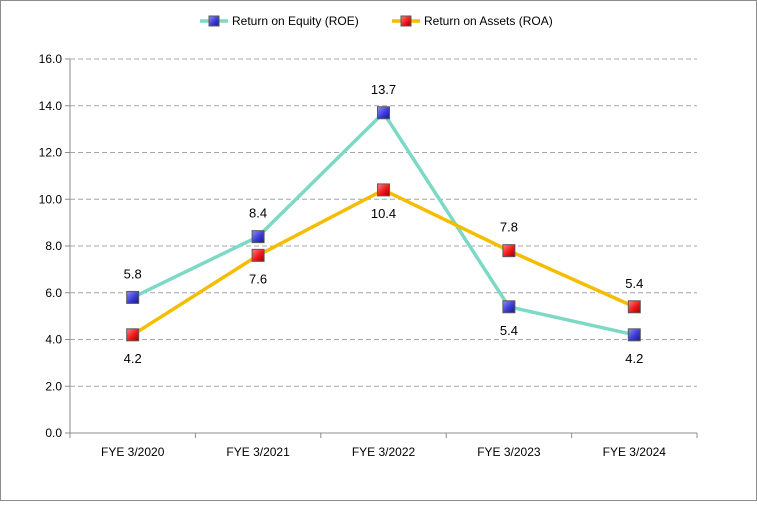 The width and height of the screenshot is (757, 505). Describe the element at coordinates (133, 273) in the screenshot. I see `roe-data-label: 5.8` at that location.